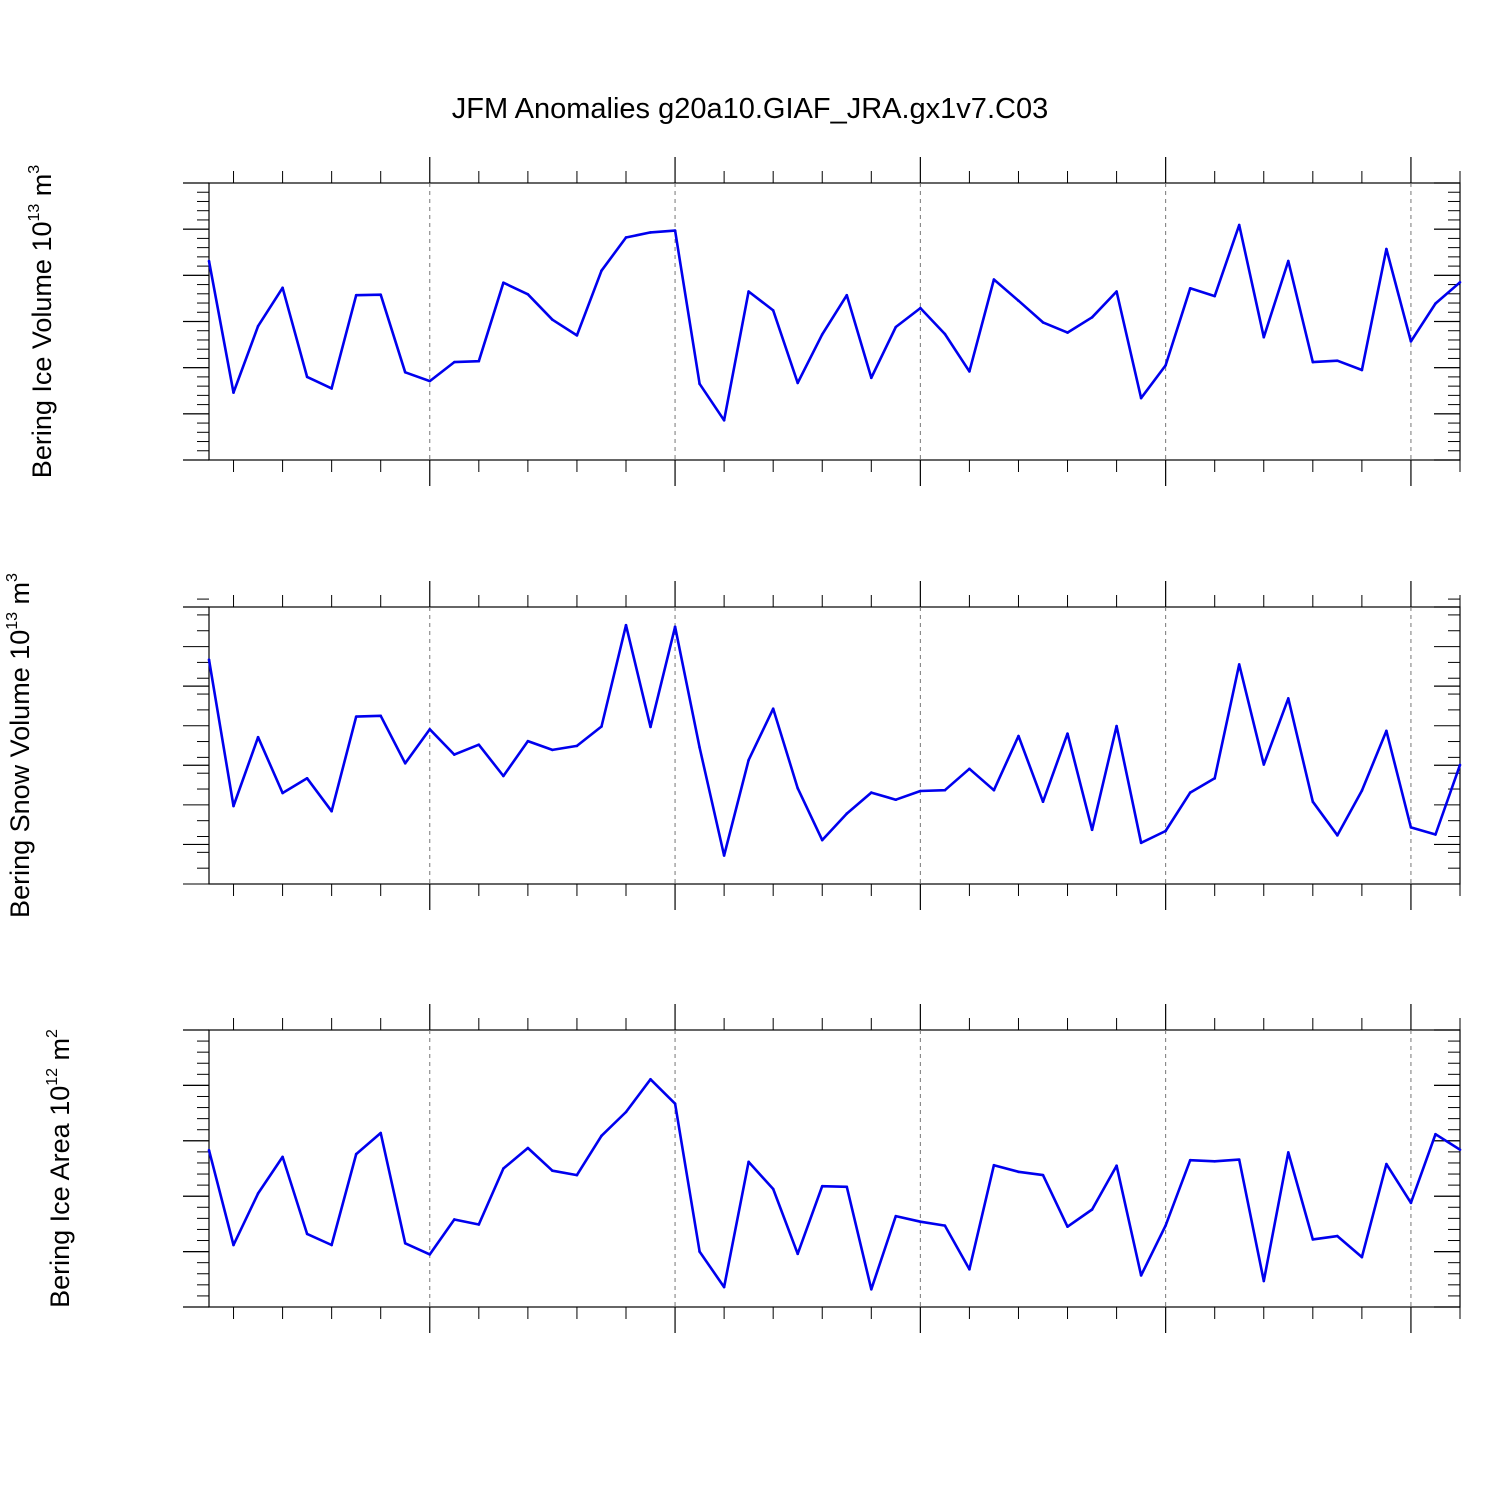 Image resolution: width=1500 pixels, height=1500 pixels. Describe the element at coordinates (59, 1168) in the screenshot. I see `y-axis-label: Bering Ice Area 1012 m2` at that location.